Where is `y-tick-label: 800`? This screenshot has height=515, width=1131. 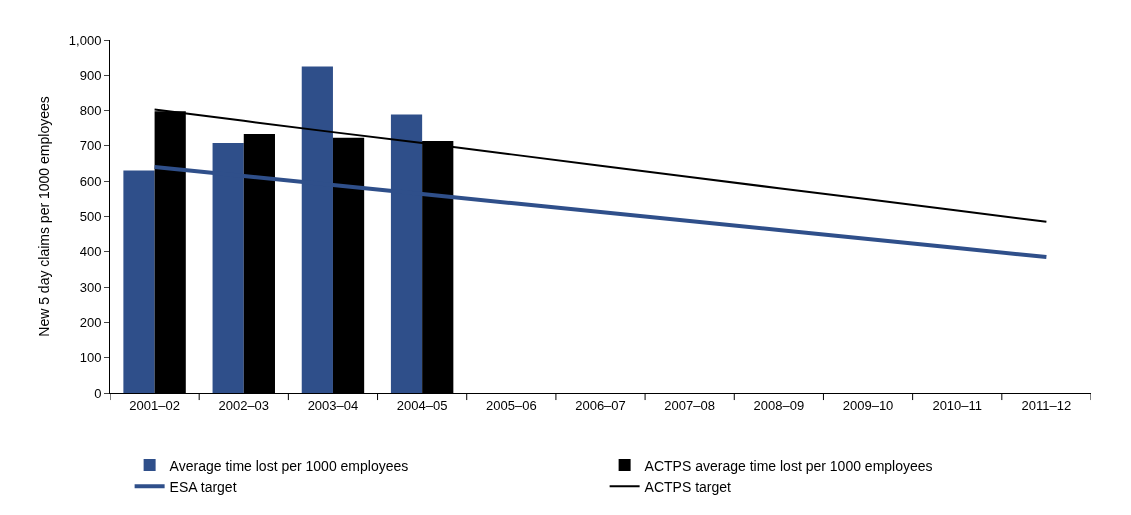 y-tick-label: 800 is located at coordinates (90, 111).